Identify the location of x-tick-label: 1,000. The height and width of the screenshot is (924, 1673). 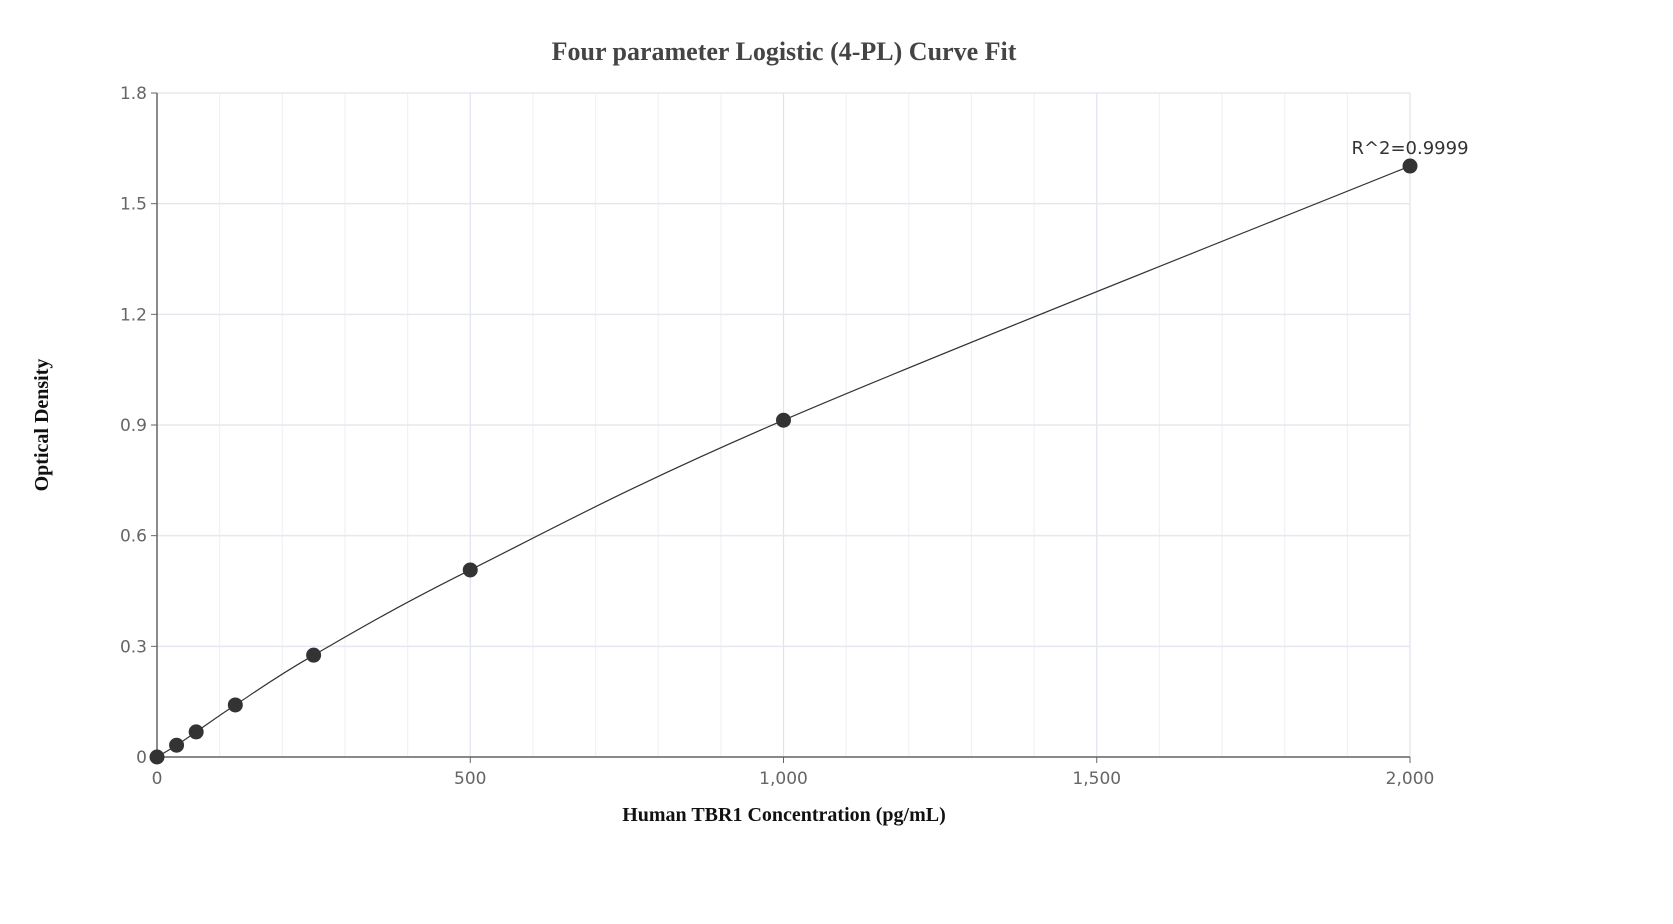
(783, 779).